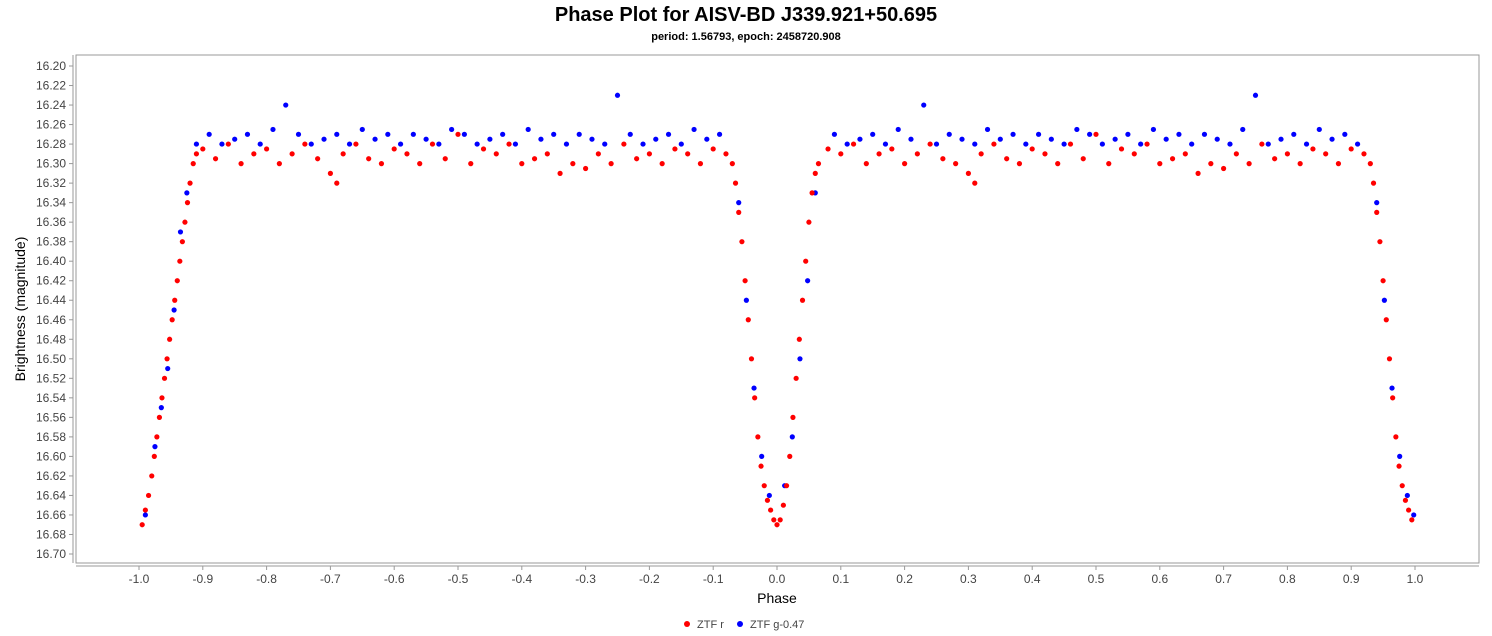  What do you see at coordinates (394, 579) in the screenshot?
I see `x-tick-label: -0.6` at bounding box center [394, 579].